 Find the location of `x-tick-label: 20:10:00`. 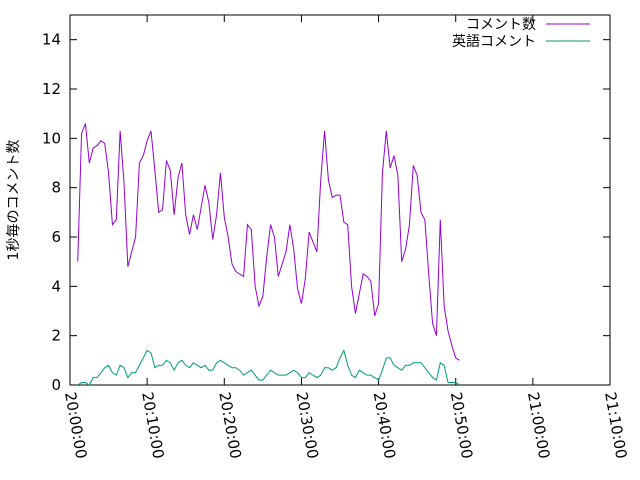

x-tick-label: 20:10:00 is located at coordinates (152, 425).